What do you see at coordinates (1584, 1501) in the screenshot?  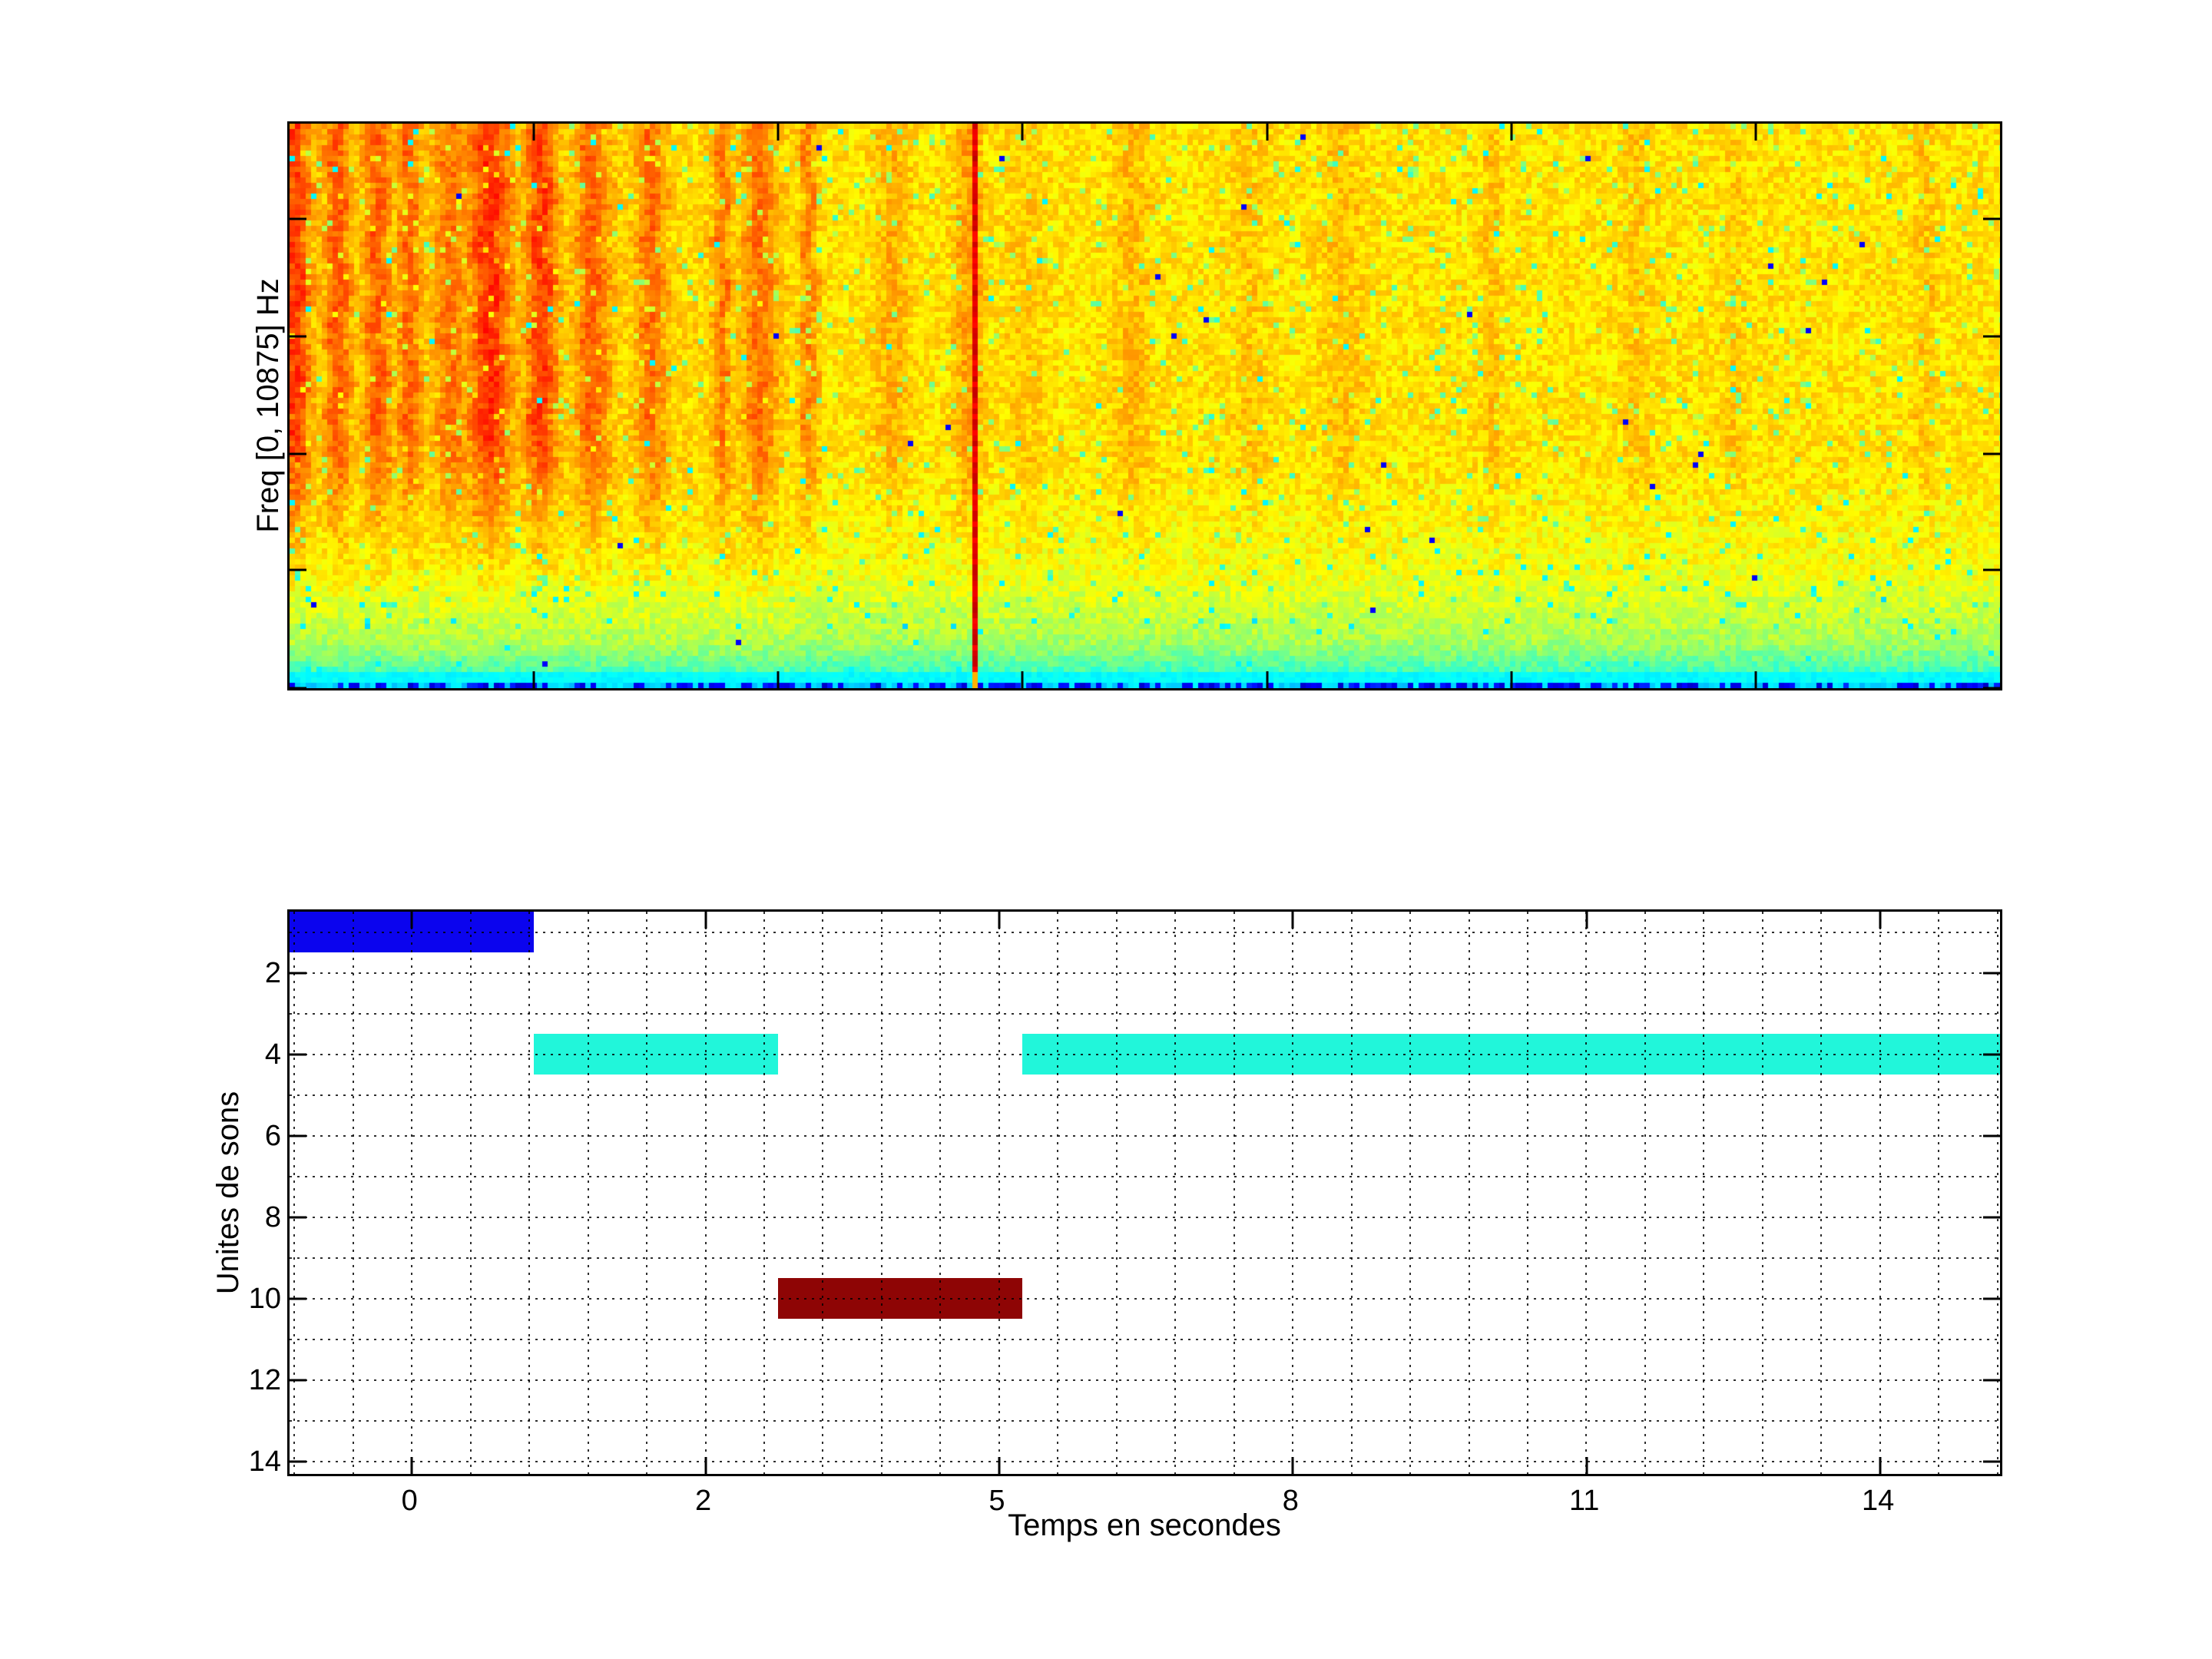 I see `x-tick-label: 11` at bounding box center [1584, 1501].